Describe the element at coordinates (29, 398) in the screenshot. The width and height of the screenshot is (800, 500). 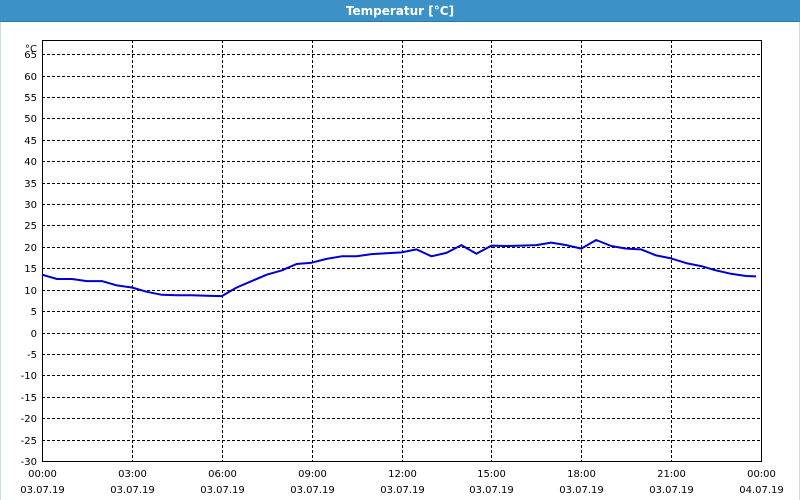
I see `y-tick-label: -15` at that location.